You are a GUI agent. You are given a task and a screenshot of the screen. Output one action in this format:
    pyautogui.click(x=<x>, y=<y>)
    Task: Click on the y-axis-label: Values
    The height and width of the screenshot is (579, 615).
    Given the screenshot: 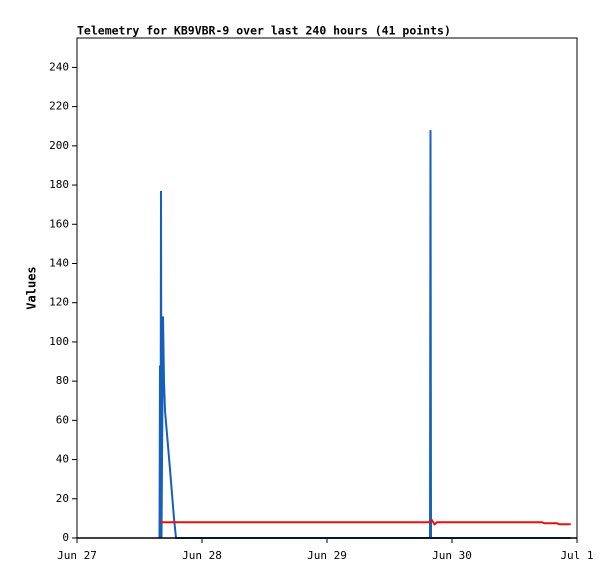 What is the action you would take?
    pyautogui.click(x=32, y=287)
    